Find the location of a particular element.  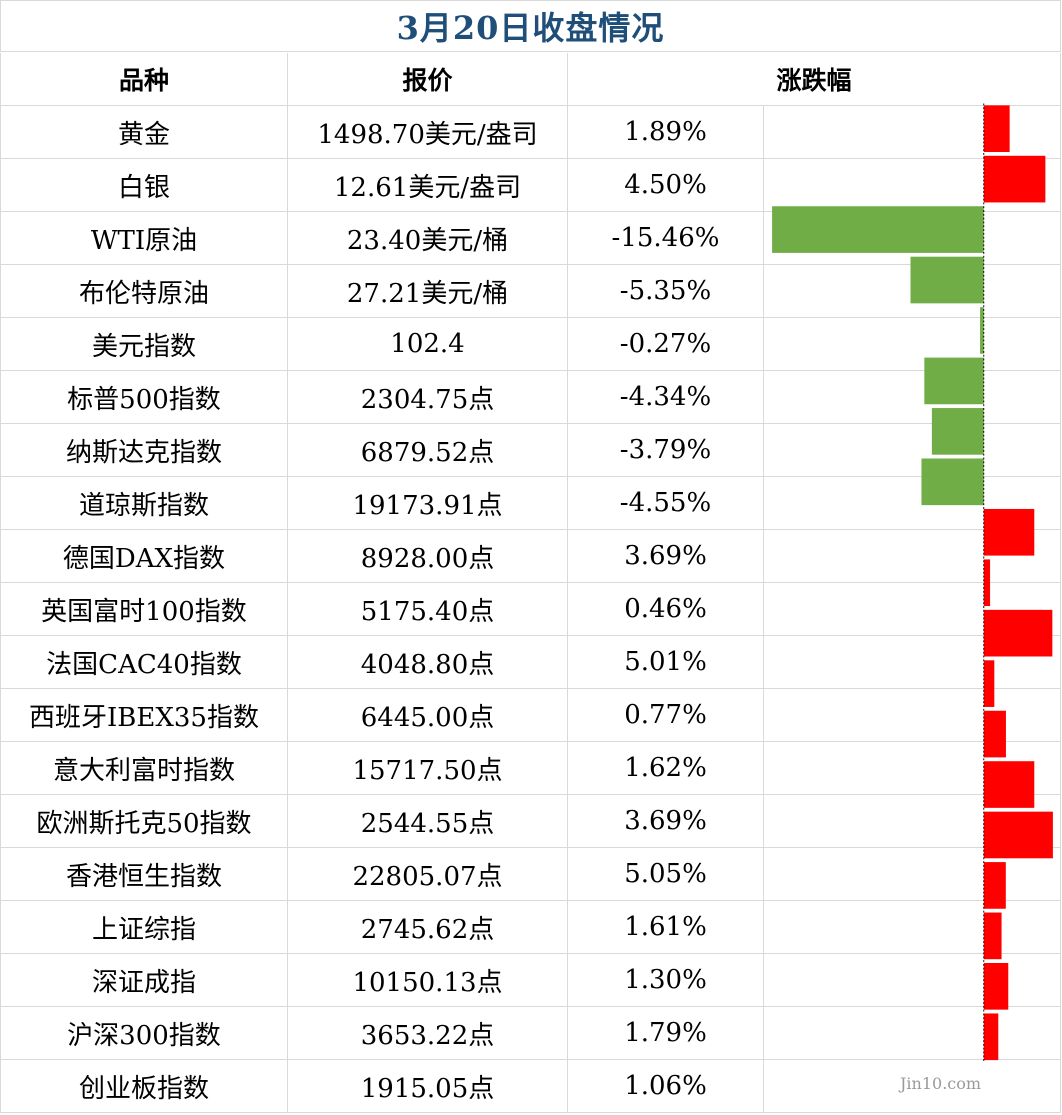

header-name: 品种 is located at coordinates (144, 79).